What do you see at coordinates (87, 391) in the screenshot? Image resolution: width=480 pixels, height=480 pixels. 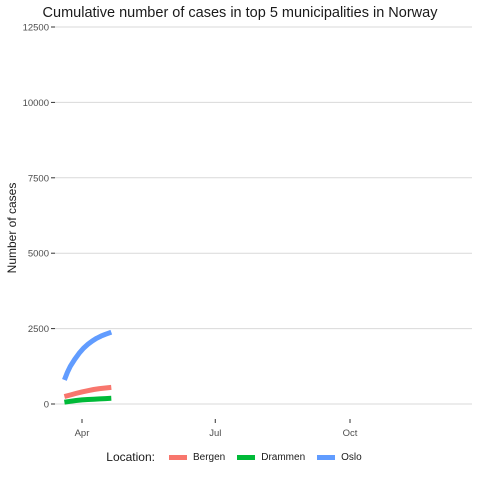 I see `series-line-bergen` at bounding box center [87, 391].